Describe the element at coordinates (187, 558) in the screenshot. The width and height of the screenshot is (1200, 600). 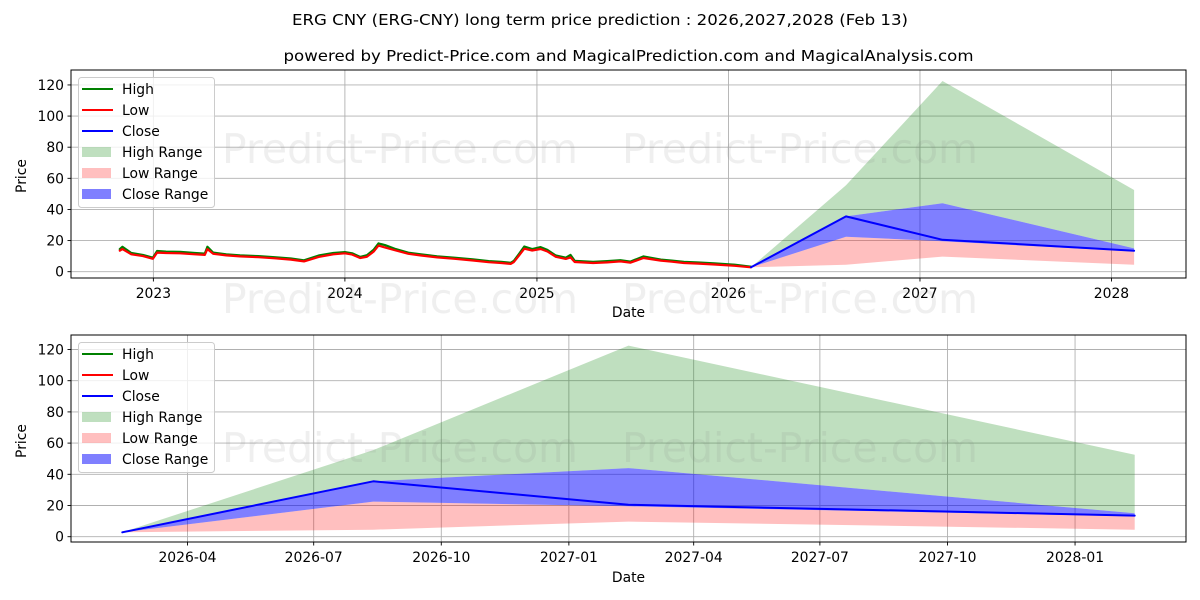
I see `x-tick-label: 2026-04` at that location.